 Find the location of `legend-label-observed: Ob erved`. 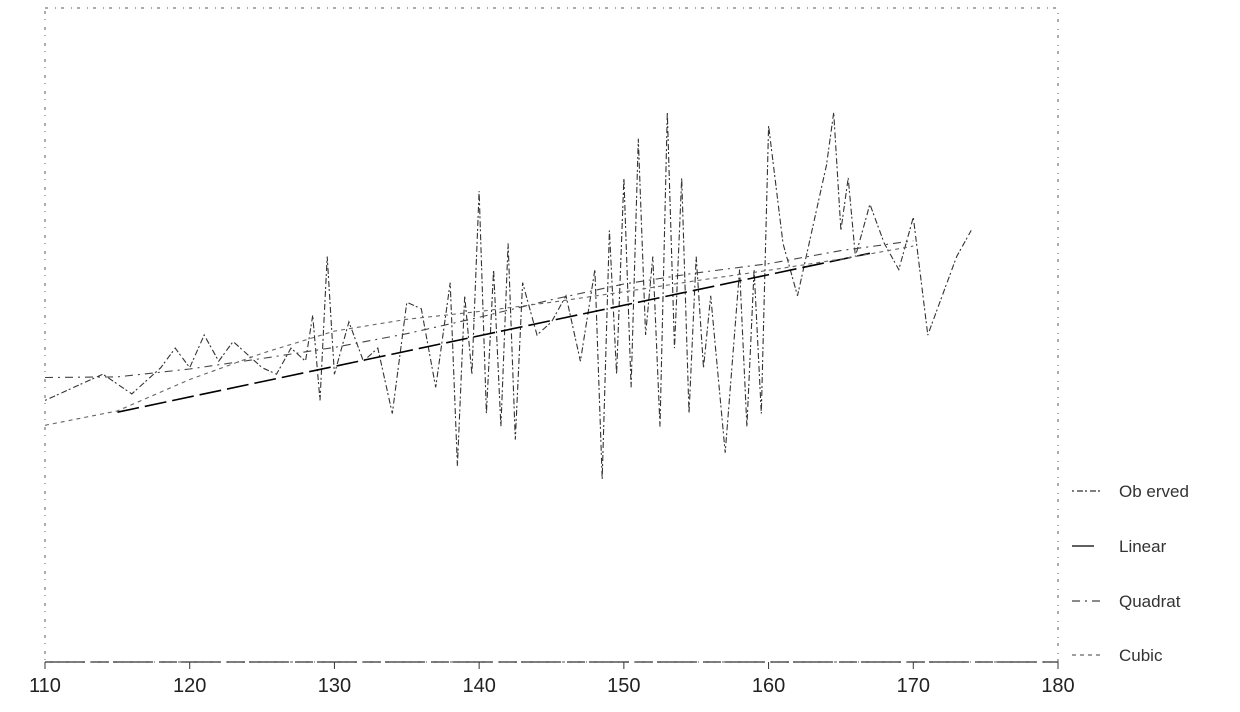

legend-label-observed: Ob erved is located at coordinates (1154, 491).